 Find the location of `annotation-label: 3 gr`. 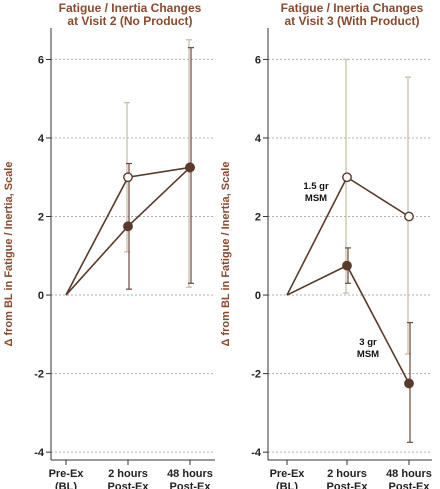

annotation-label: 3 gr is located at coordinates (368, 342).